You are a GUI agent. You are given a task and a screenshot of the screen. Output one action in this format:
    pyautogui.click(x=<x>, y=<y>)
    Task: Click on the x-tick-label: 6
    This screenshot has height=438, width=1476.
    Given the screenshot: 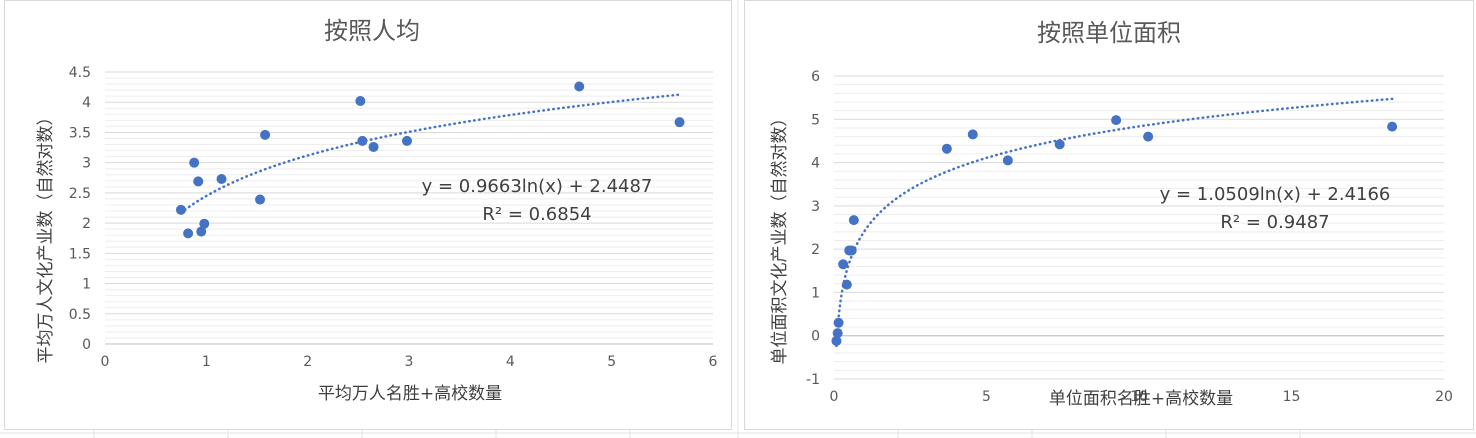 What is the action you would take?
    pyautogui.click(x=713, y=362)
    